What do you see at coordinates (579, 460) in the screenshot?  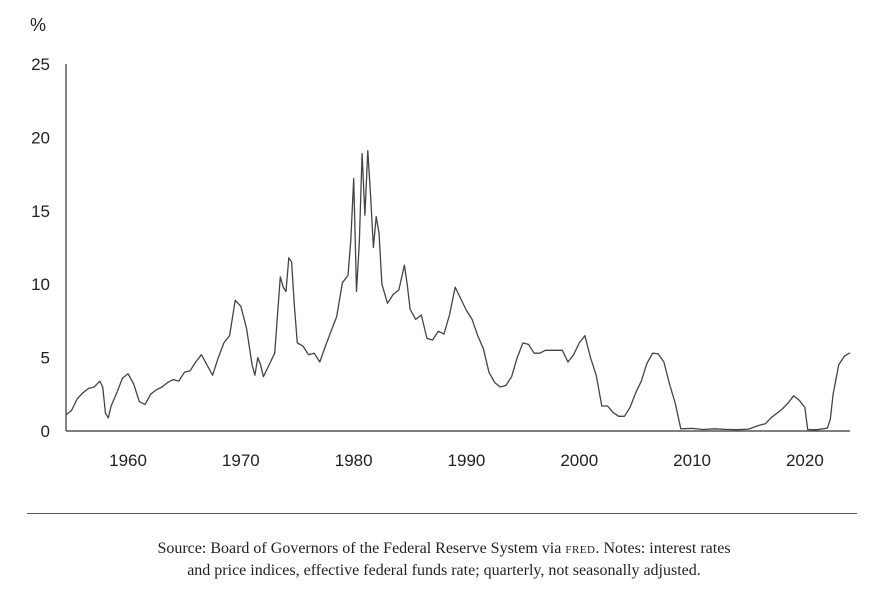 I see `x-tick-label: 2000` at bounding box center [579, 460].